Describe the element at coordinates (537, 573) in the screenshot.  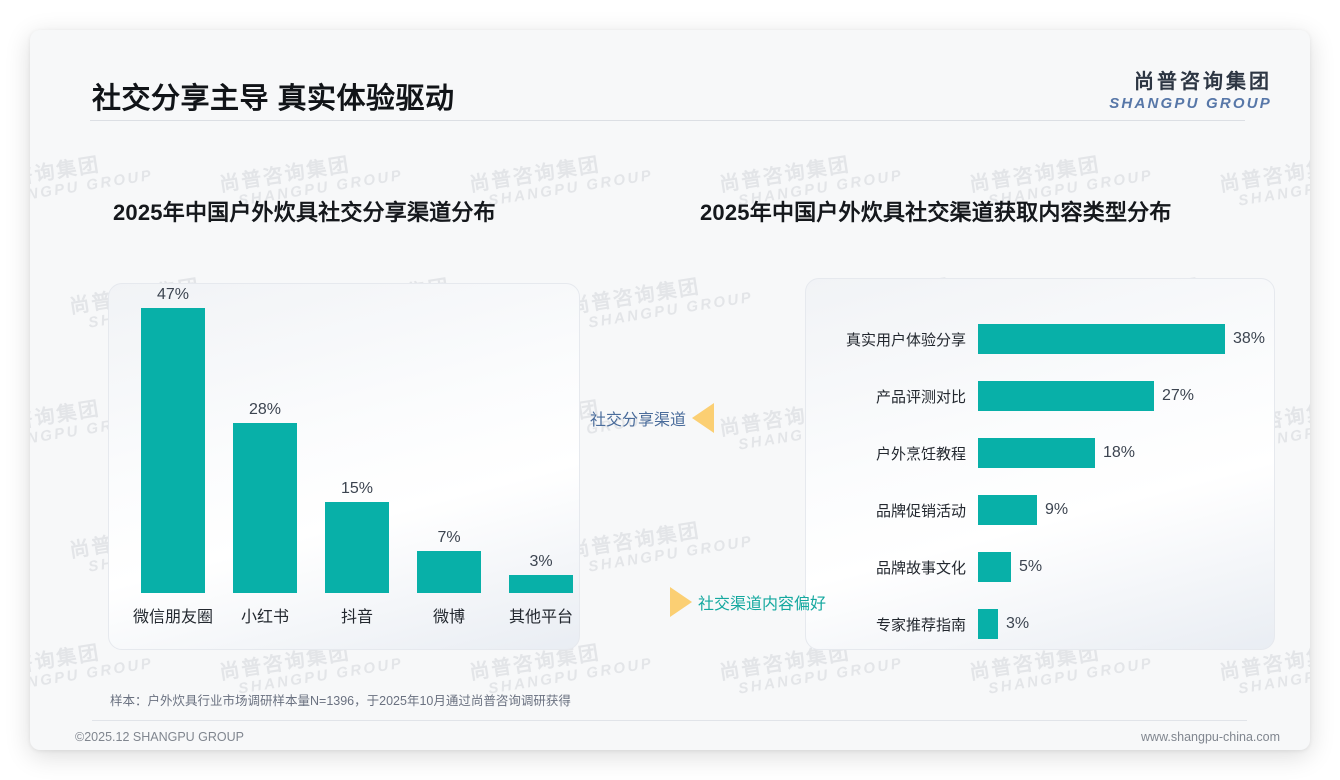
I see `bar-group: 3%` at that location.